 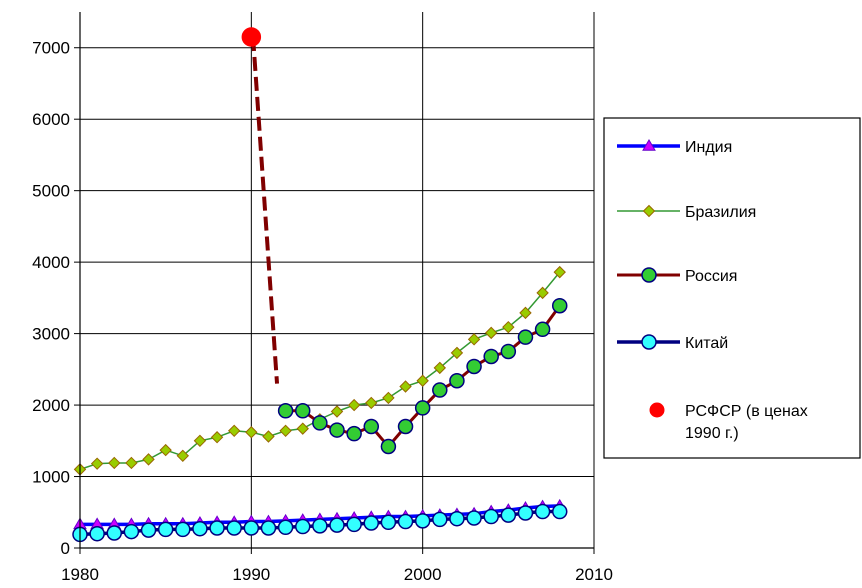 I want to click on connector-line, so click(x=265, y=210).